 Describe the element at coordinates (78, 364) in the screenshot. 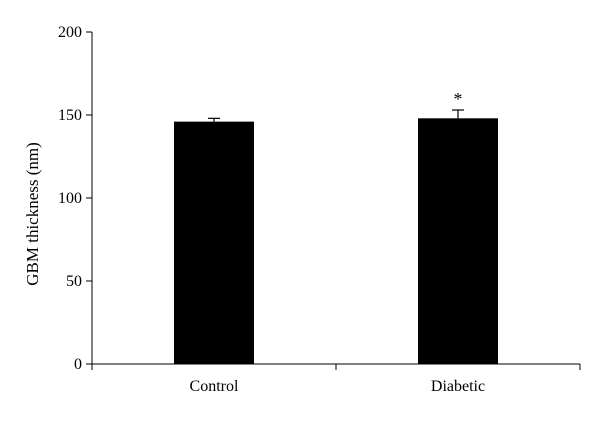

I see `y-tick-label: 0` at that location.